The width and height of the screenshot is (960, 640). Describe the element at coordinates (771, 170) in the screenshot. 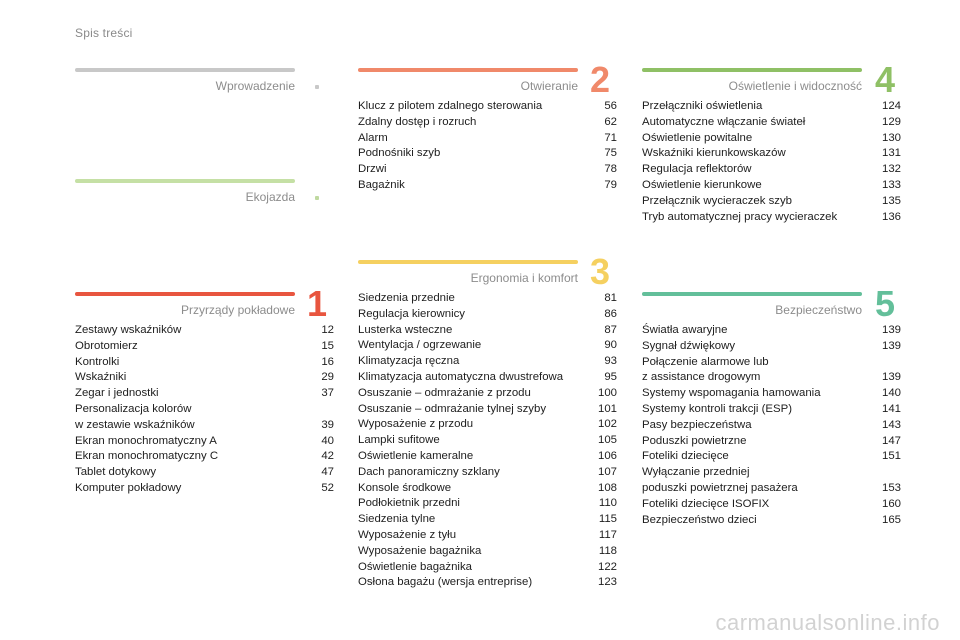

I see `toc-item: Regulacja reflektorów 132` at that location.